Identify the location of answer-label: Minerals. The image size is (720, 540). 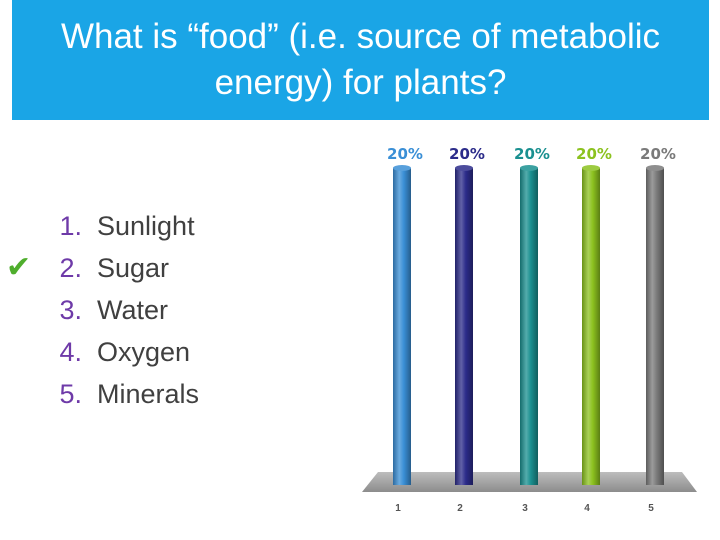
(148, 394).